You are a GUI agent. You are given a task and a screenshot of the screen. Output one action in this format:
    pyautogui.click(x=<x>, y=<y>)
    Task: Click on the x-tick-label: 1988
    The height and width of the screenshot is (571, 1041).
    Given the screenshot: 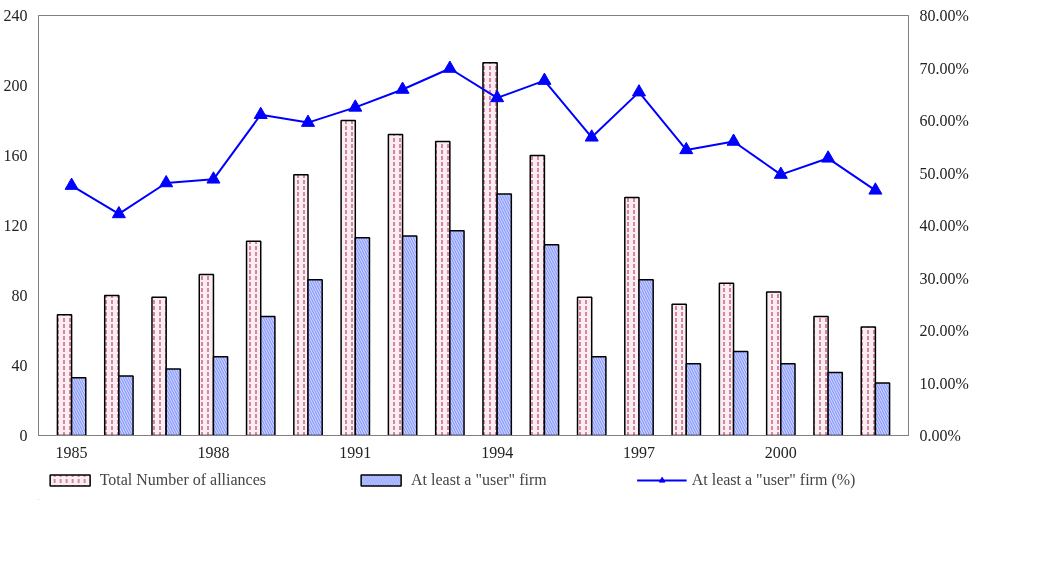 What is the action you would take?
    pyautogui.click(x=213, y=452)
    